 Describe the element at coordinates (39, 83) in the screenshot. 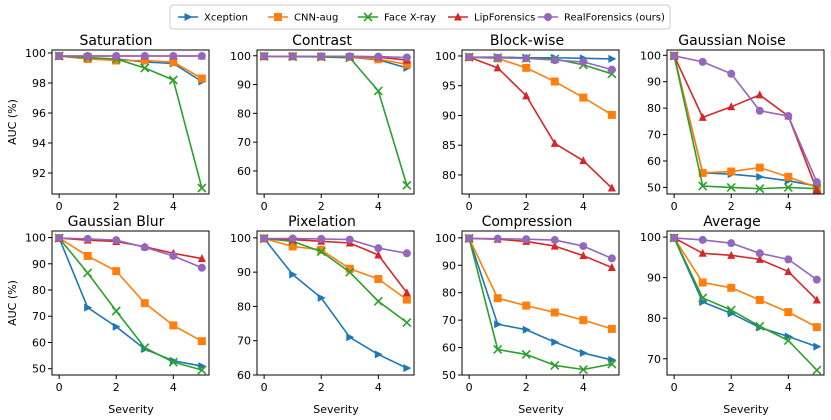

I see `y-tick-label: 98` at that location.